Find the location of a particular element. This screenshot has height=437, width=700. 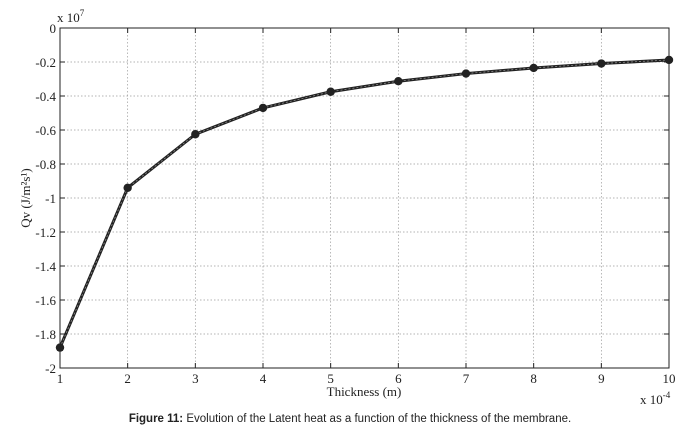

caption-label: Figure 11: is located at coordinates (156, 419).